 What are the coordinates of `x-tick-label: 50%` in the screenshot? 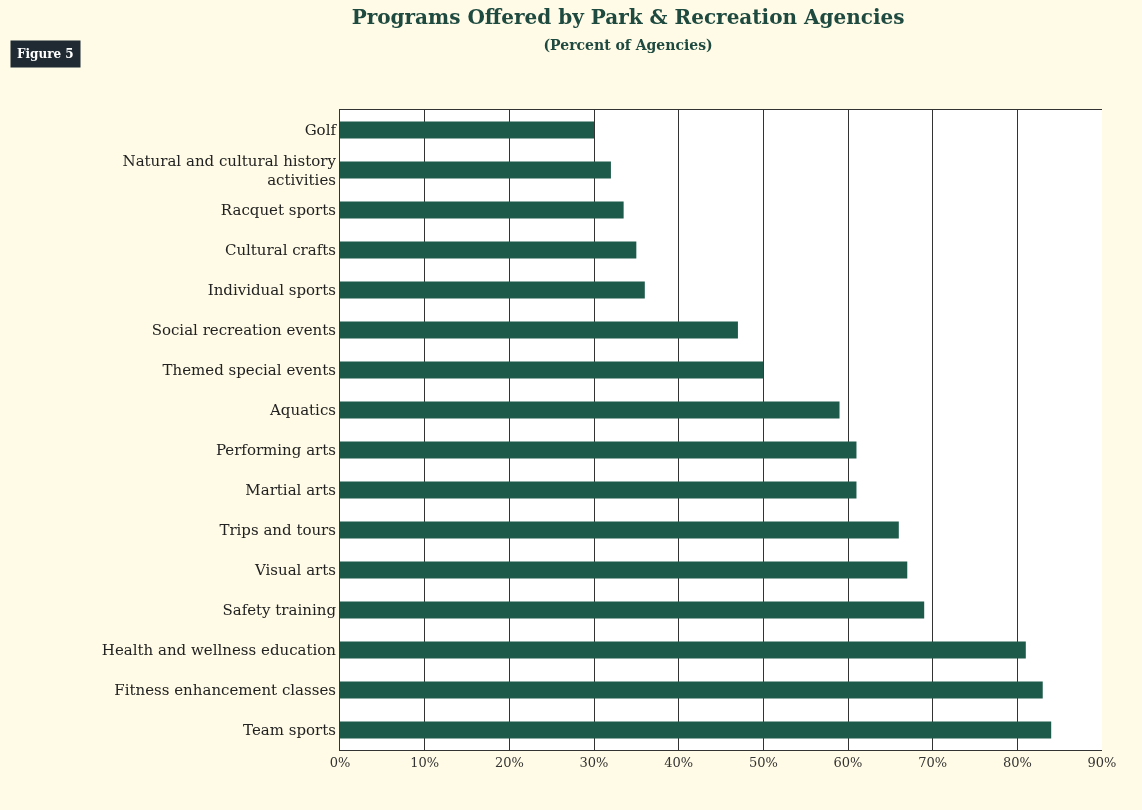 It's located at (763, 762).